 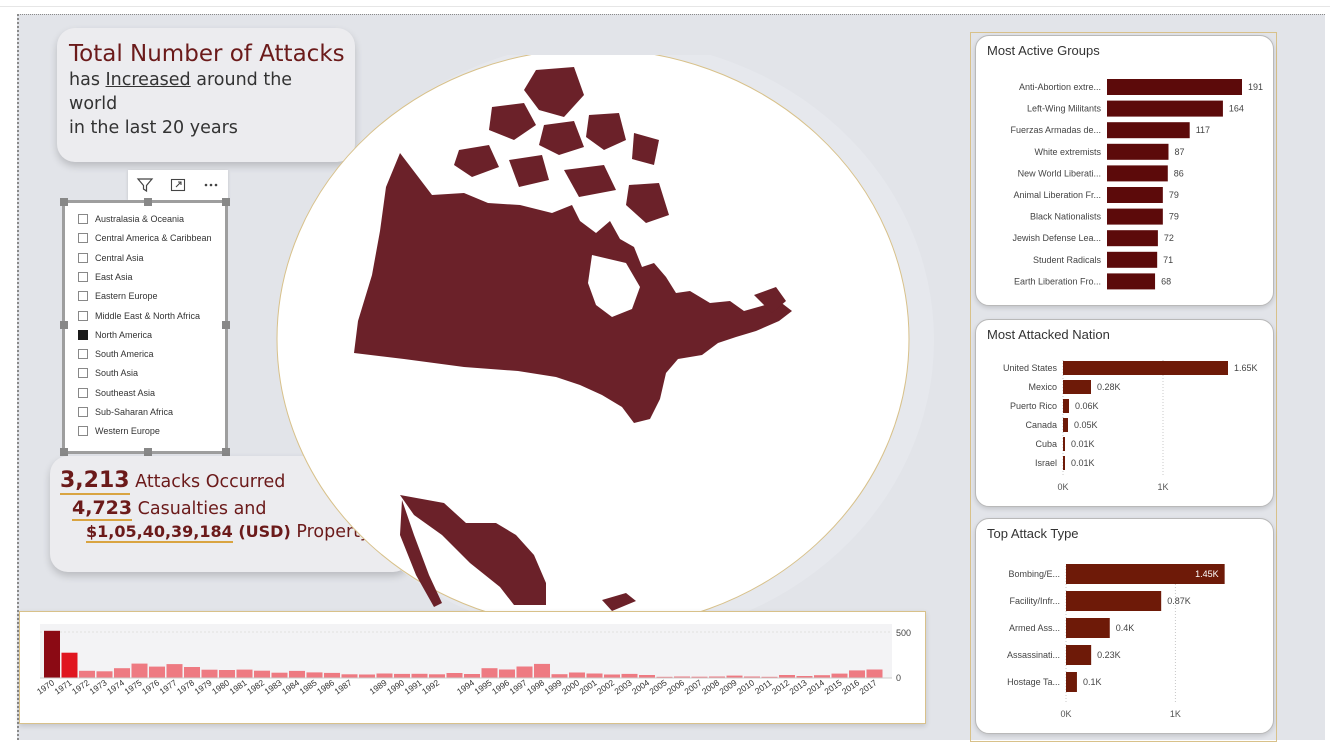 I want to click on slicer-item: Central America & Caribbean, so click(x=145, y=238).